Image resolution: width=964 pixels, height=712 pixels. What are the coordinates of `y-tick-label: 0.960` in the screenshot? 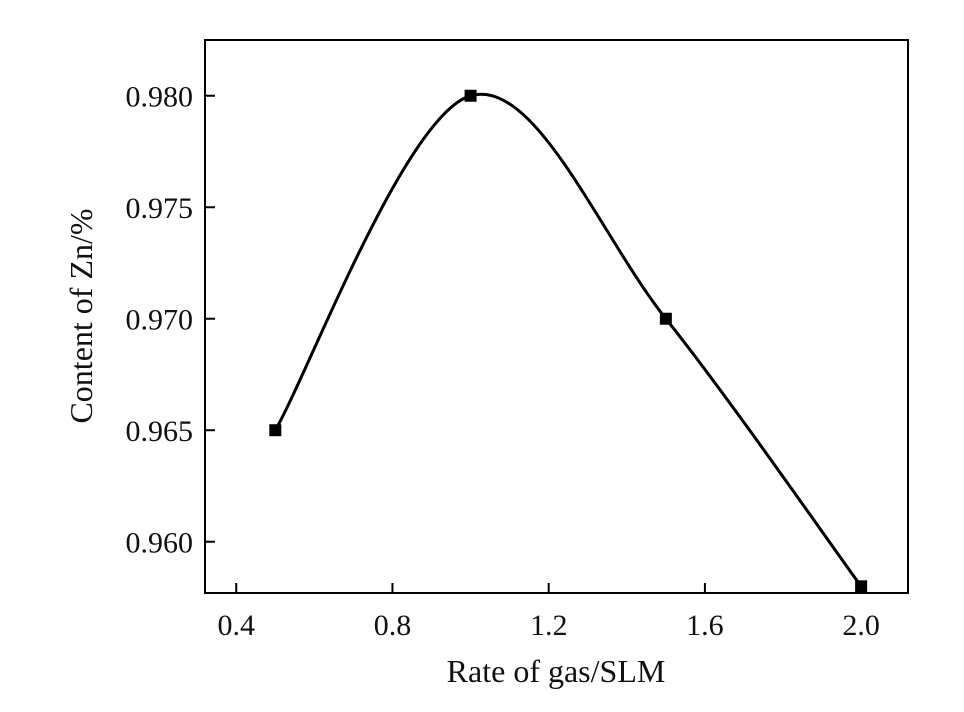 It's located at (160, 543).